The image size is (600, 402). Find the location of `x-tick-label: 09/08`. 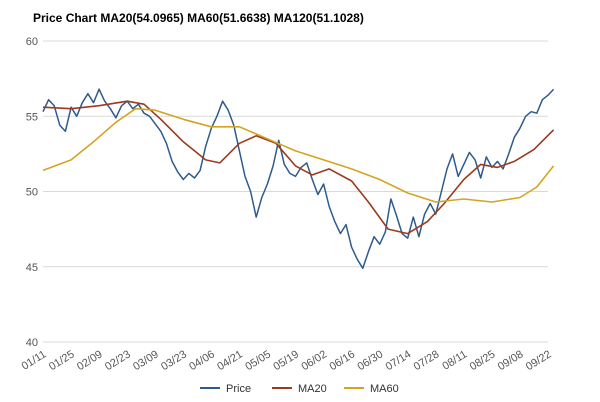

x-tick-label: 09/08 is located at coordinates (511, 360).